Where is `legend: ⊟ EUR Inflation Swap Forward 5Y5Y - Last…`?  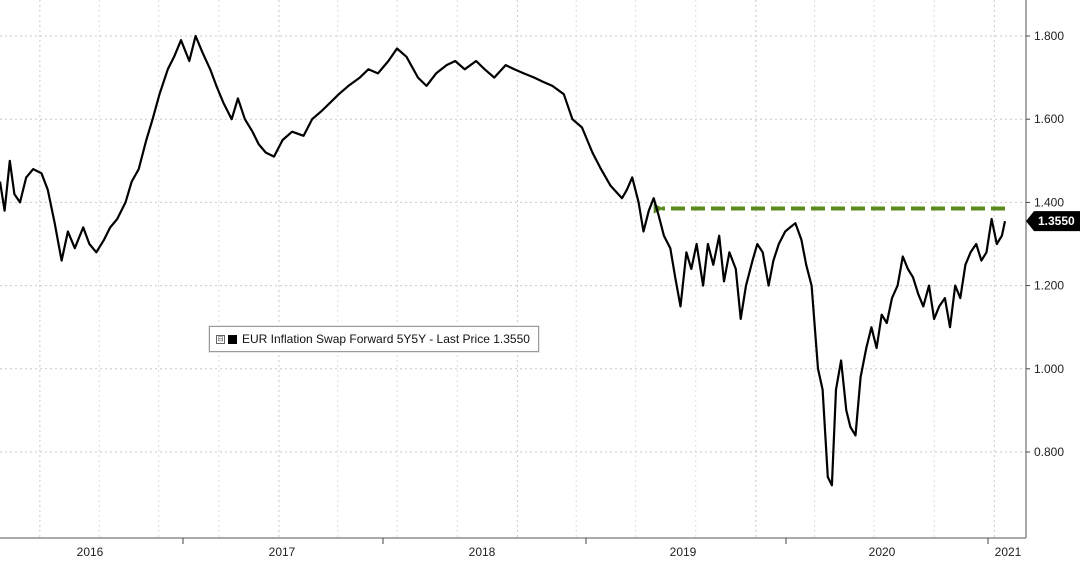
legend: ⊟ EUR Inflation Swap Forward 5Y5Y - Last… is located at coordinates (374, 339).